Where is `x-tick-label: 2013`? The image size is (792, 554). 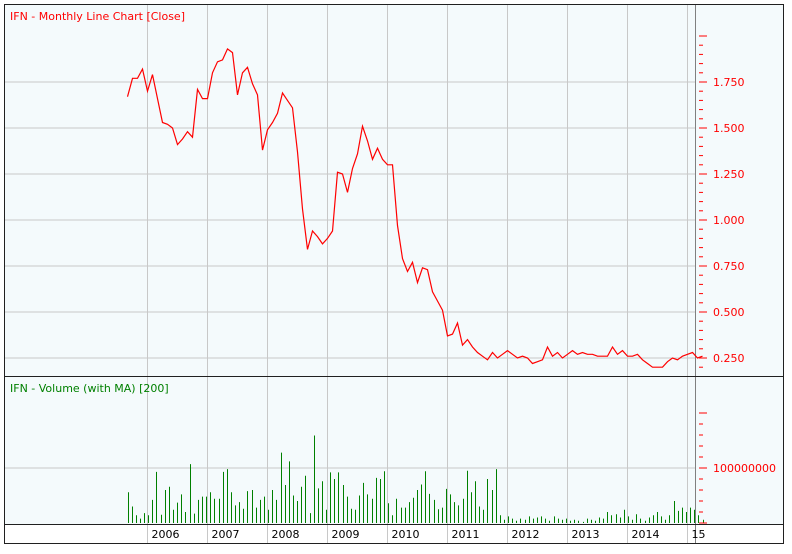 x-tick-label: 2013 is located at coordinates (586, 534).